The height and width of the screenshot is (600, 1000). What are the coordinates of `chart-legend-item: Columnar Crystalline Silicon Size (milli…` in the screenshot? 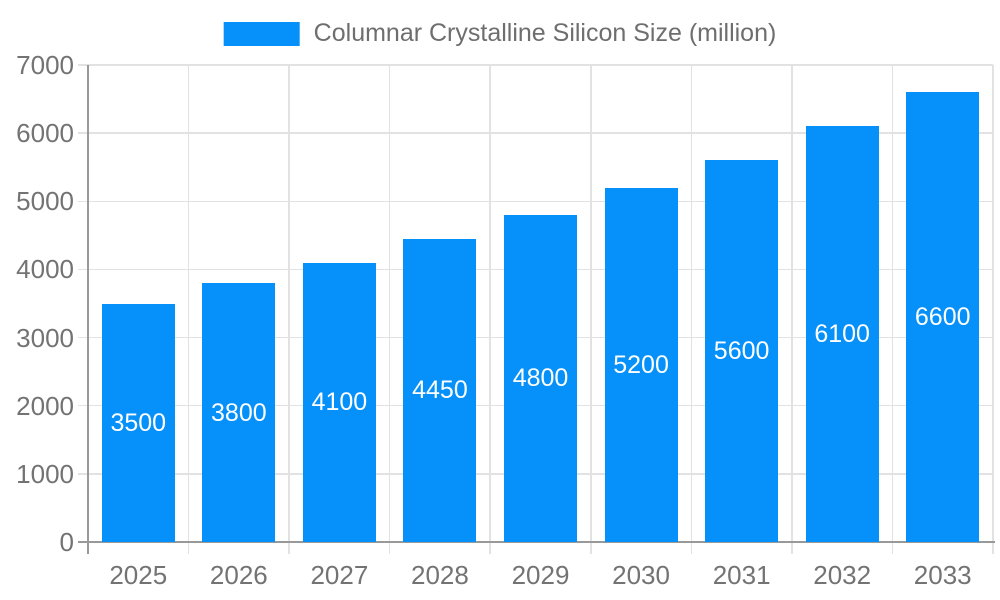 It's located at (500, 33).